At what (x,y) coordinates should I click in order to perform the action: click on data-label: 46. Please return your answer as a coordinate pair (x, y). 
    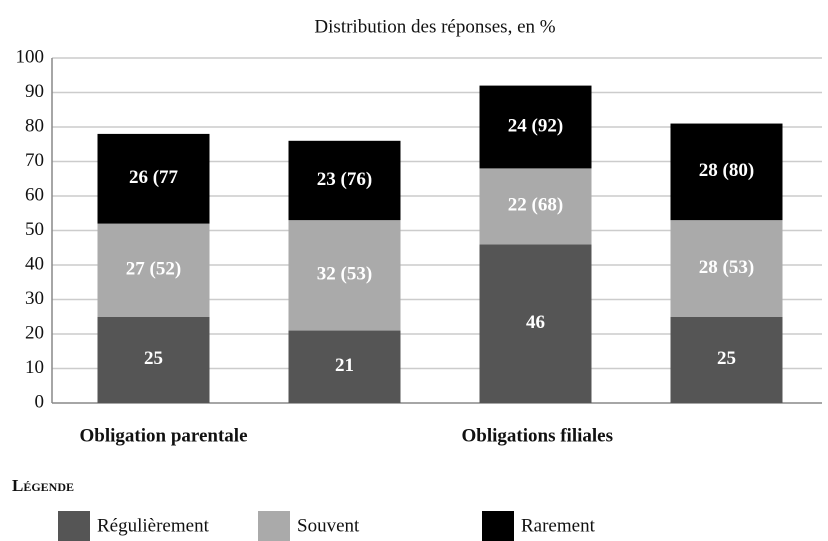
    Looking at the image, I should click on (535, 322).